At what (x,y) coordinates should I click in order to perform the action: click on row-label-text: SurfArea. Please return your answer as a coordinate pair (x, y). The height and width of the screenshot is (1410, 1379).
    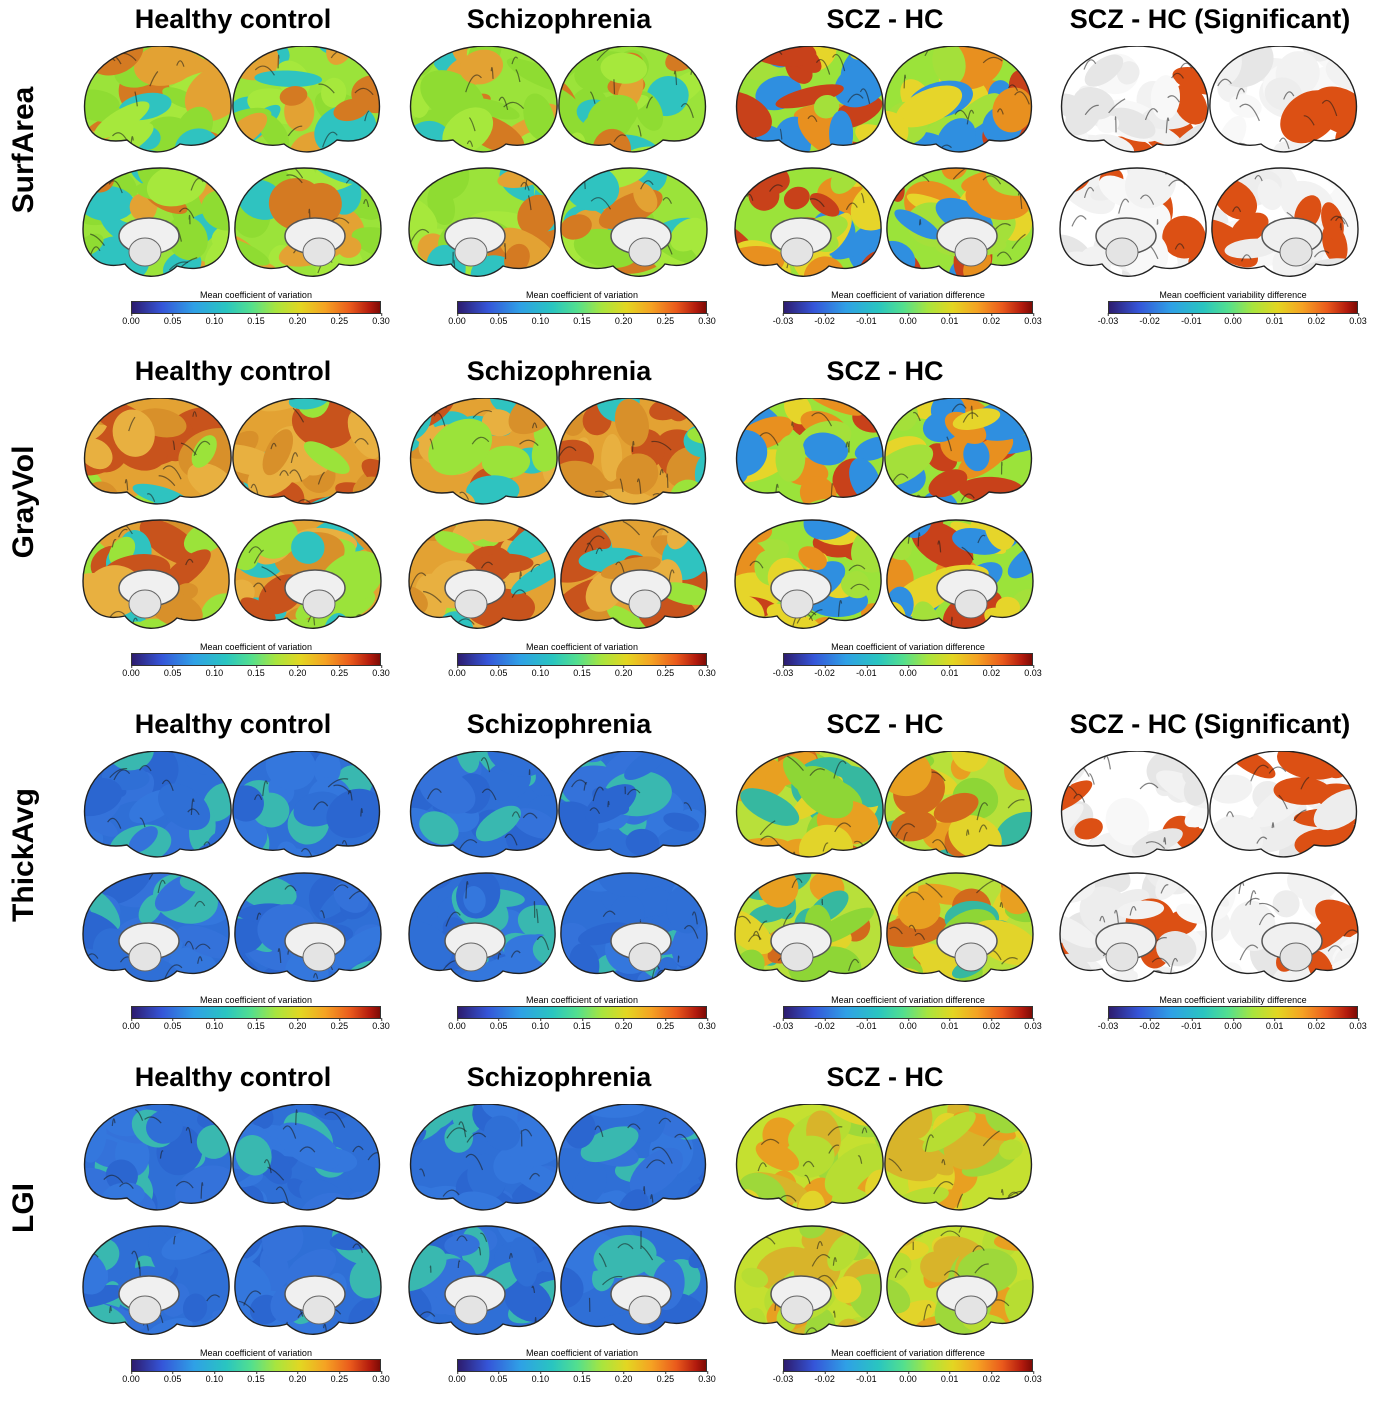
    Looking at the image, I should click on (23, 150).